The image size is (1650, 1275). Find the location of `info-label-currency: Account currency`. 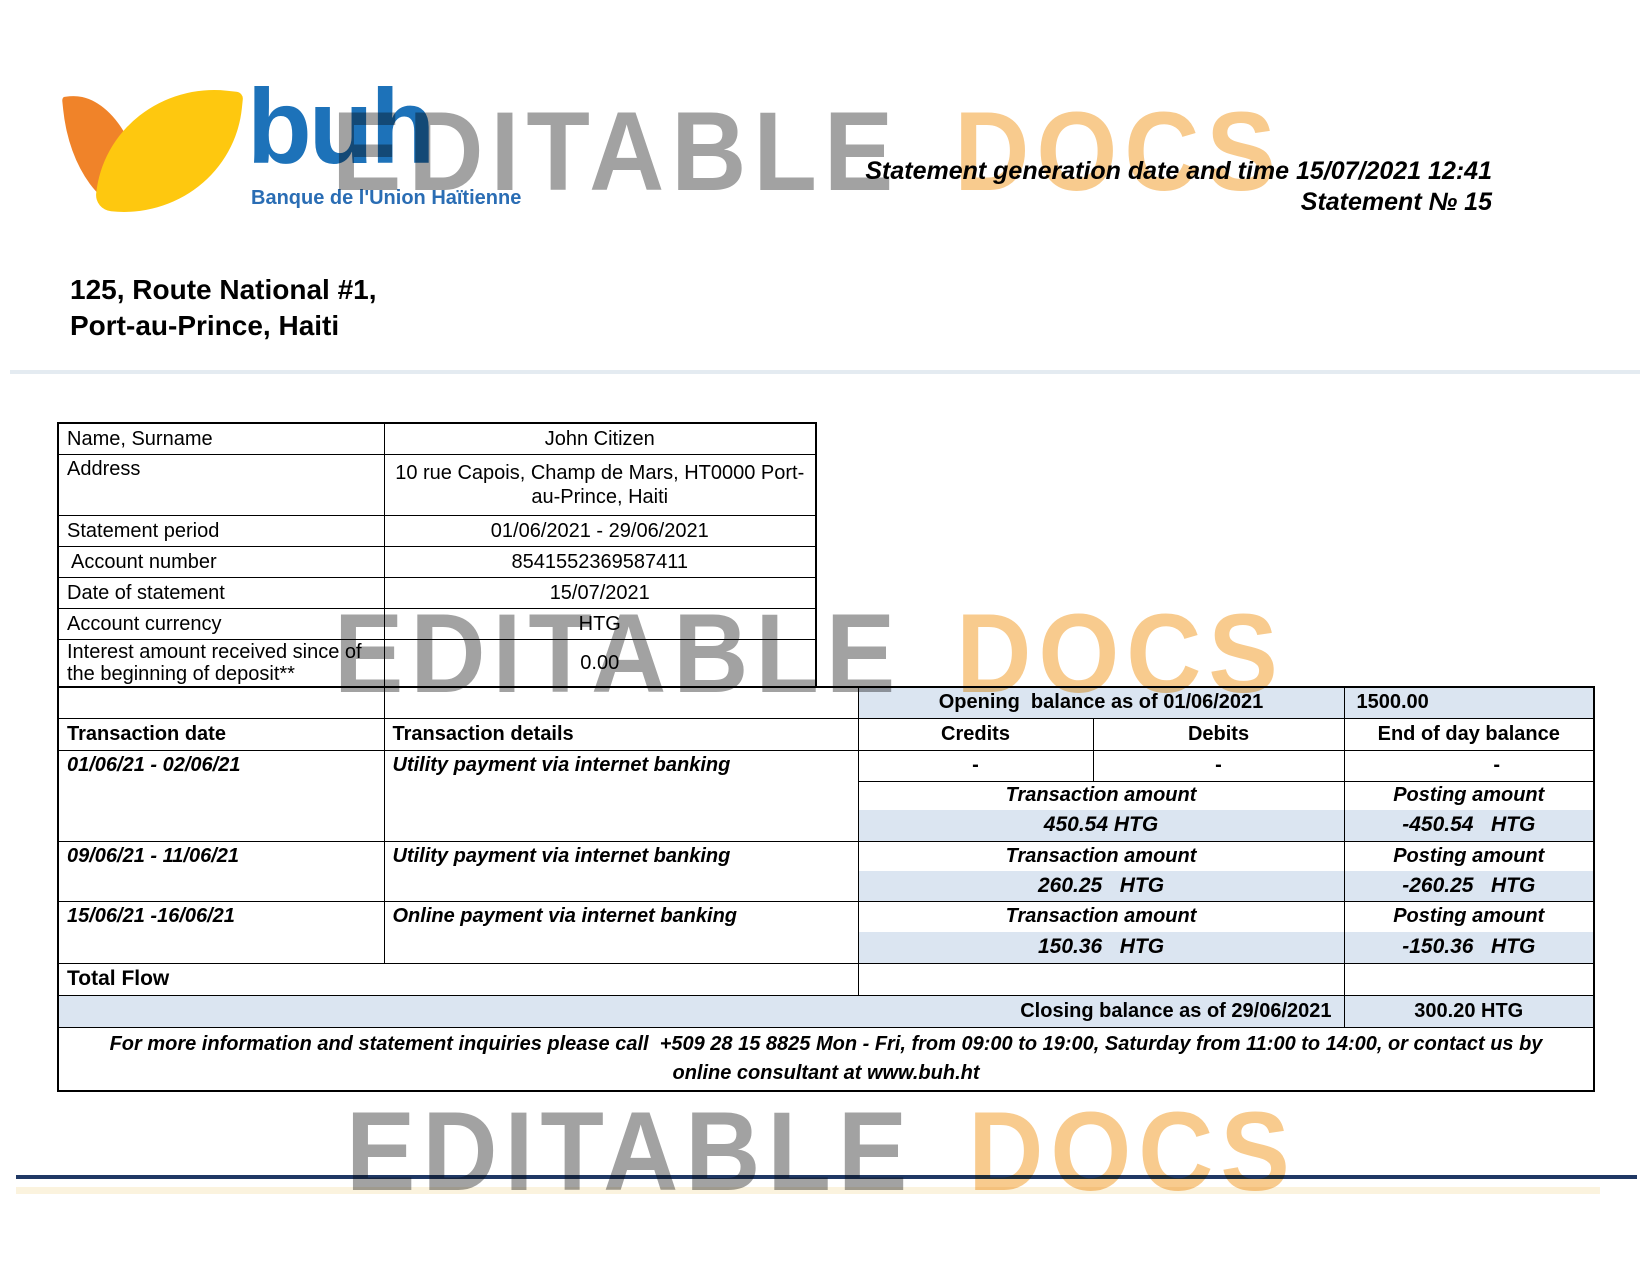

info-label-currency: Account currency is located at coordinates (221, 623).